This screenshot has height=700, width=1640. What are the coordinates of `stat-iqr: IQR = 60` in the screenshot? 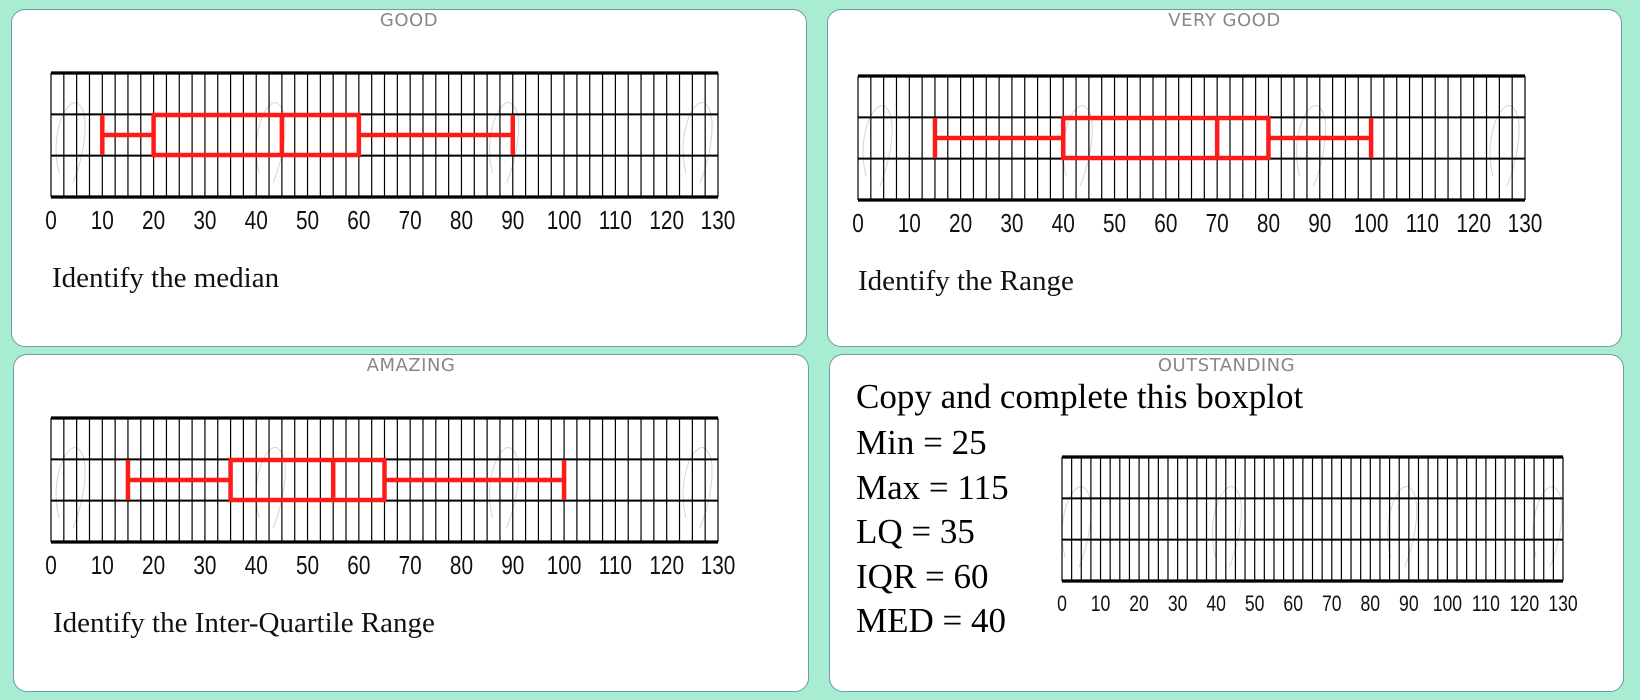 It's located at (922, 576).